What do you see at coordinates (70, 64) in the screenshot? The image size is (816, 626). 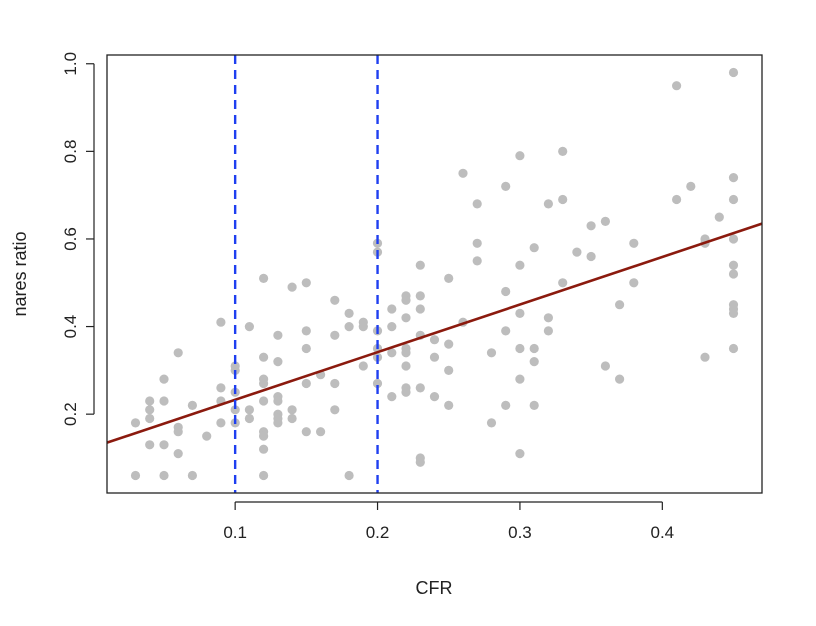 I see `y-tick-label-4: 1.0` at bounding box center [70, 64].